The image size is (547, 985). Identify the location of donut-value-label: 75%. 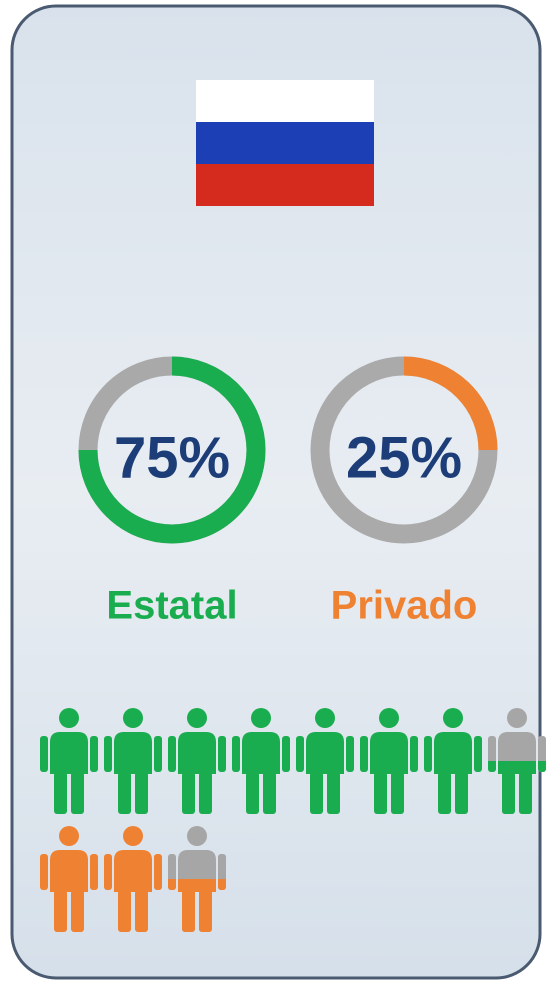
(172, 457).